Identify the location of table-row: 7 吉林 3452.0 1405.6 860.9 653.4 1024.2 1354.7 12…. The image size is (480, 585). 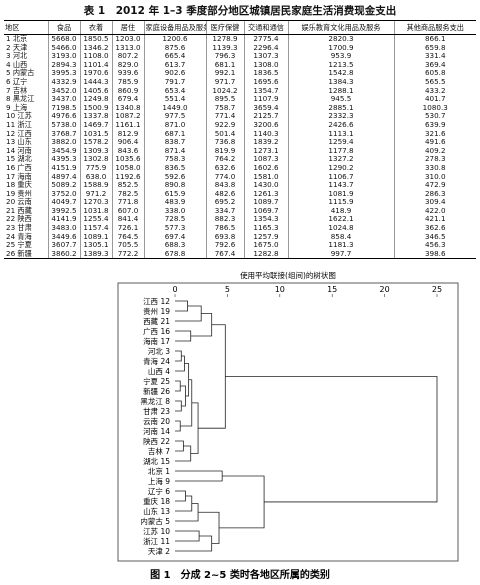
(240, 91).